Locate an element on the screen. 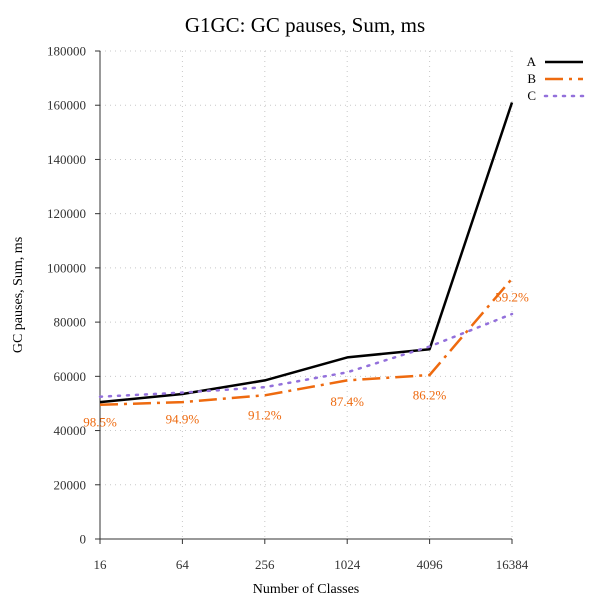 The width and height of the screenshot is (600, 600). y-tick-label: 160000 is located at coordinates (66, 105).